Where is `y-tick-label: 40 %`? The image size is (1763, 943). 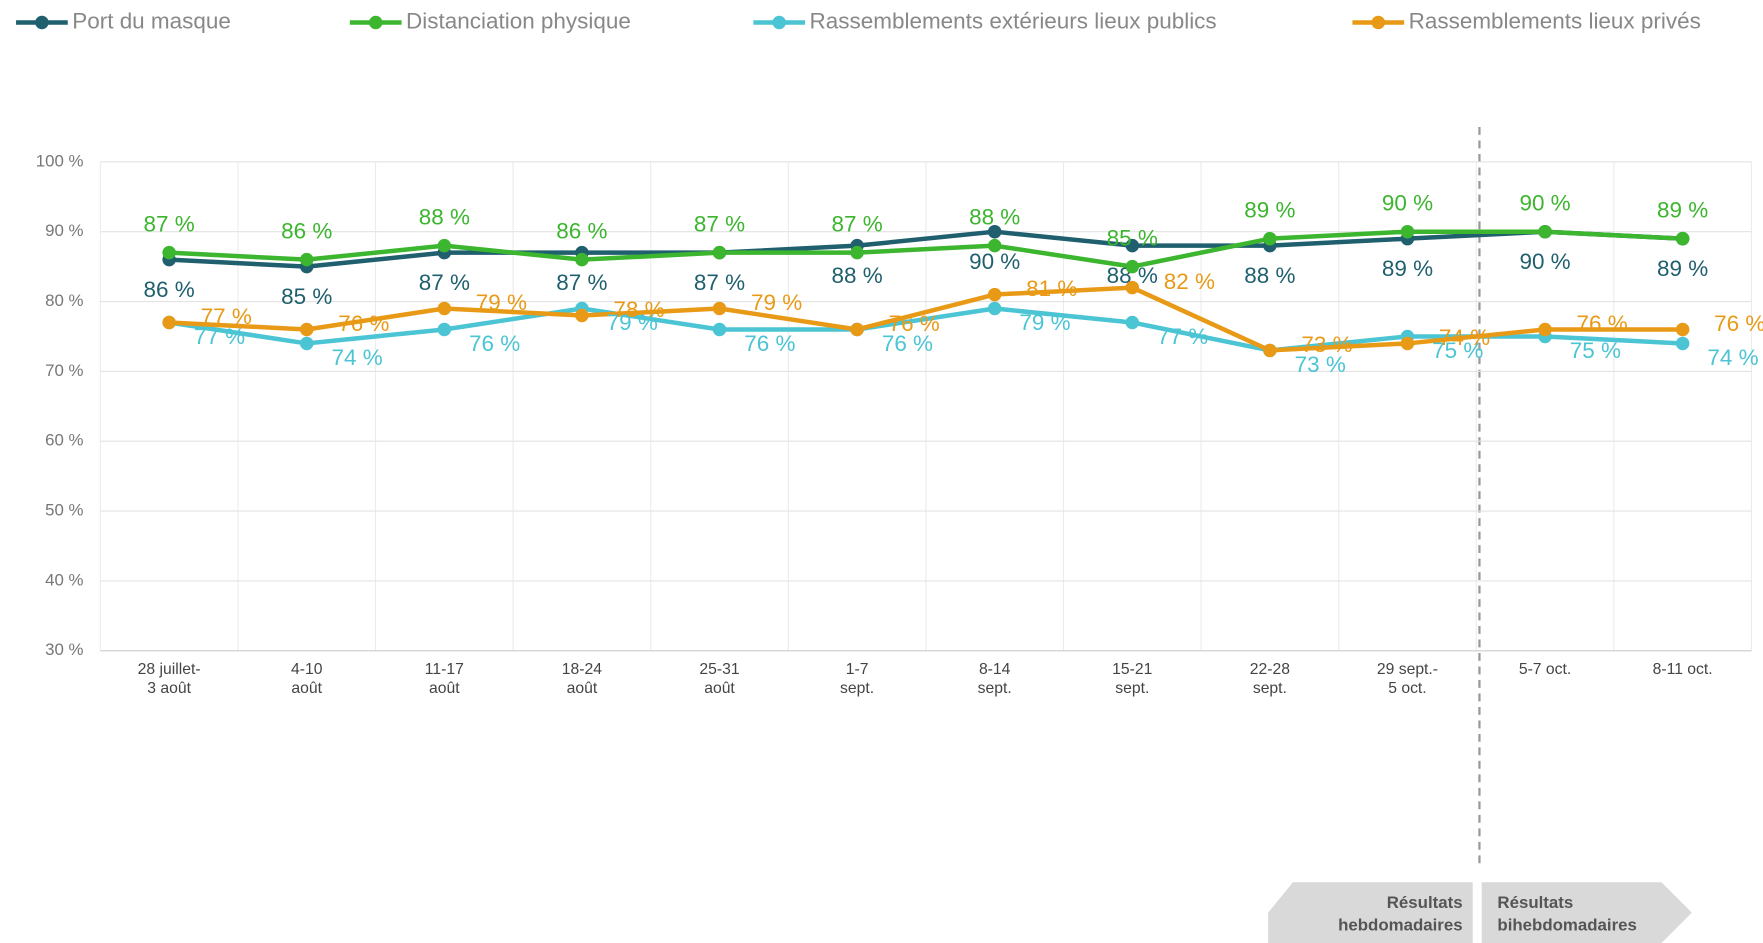 y-tick-label: 40 % is located at coordinates (64, 579).